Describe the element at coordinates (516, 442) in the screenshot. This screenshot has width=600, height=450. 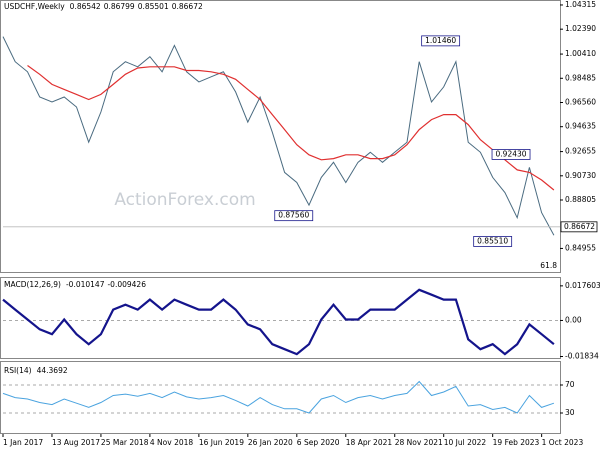
I see `x-tick-label: 19 Feb 2023` at that location.